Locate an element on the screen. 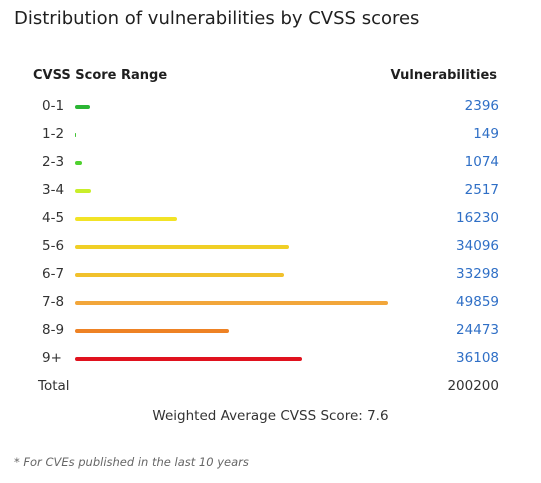 This screenshot has height=483, width=541. range-label: 9+ is located at coordinates (52, 358).